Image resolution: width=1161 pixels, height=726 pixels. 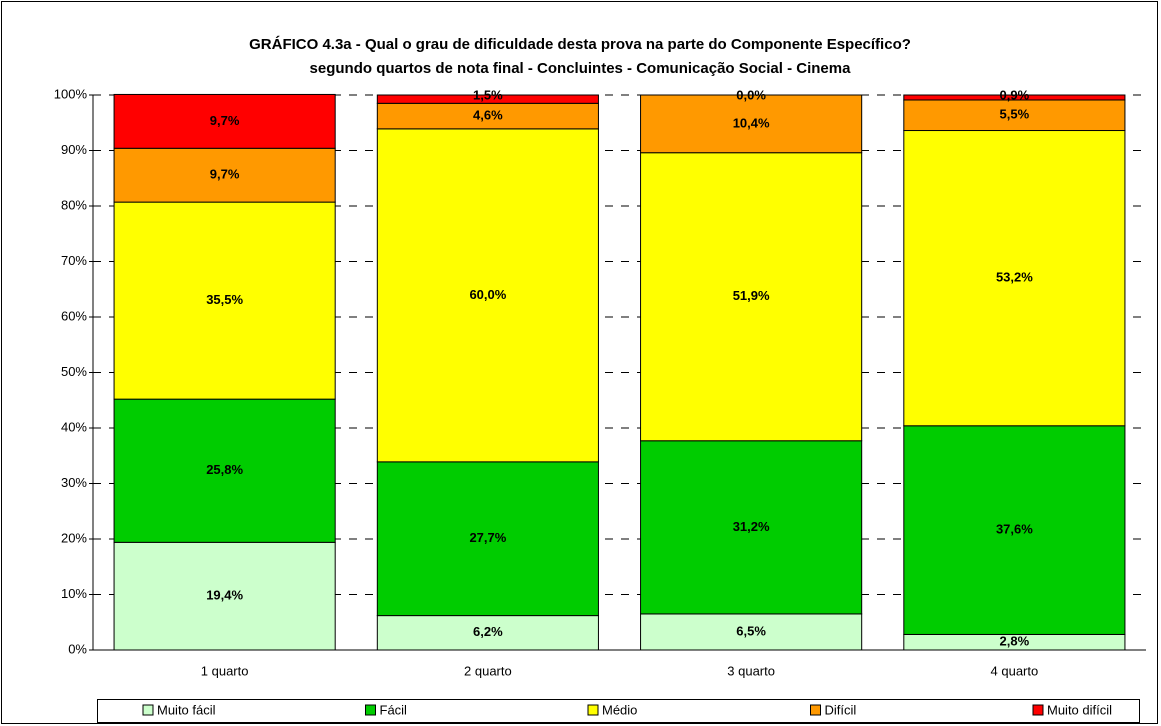 I want to click on legend-label: Muito difícil, so click(x=1079, y=709).